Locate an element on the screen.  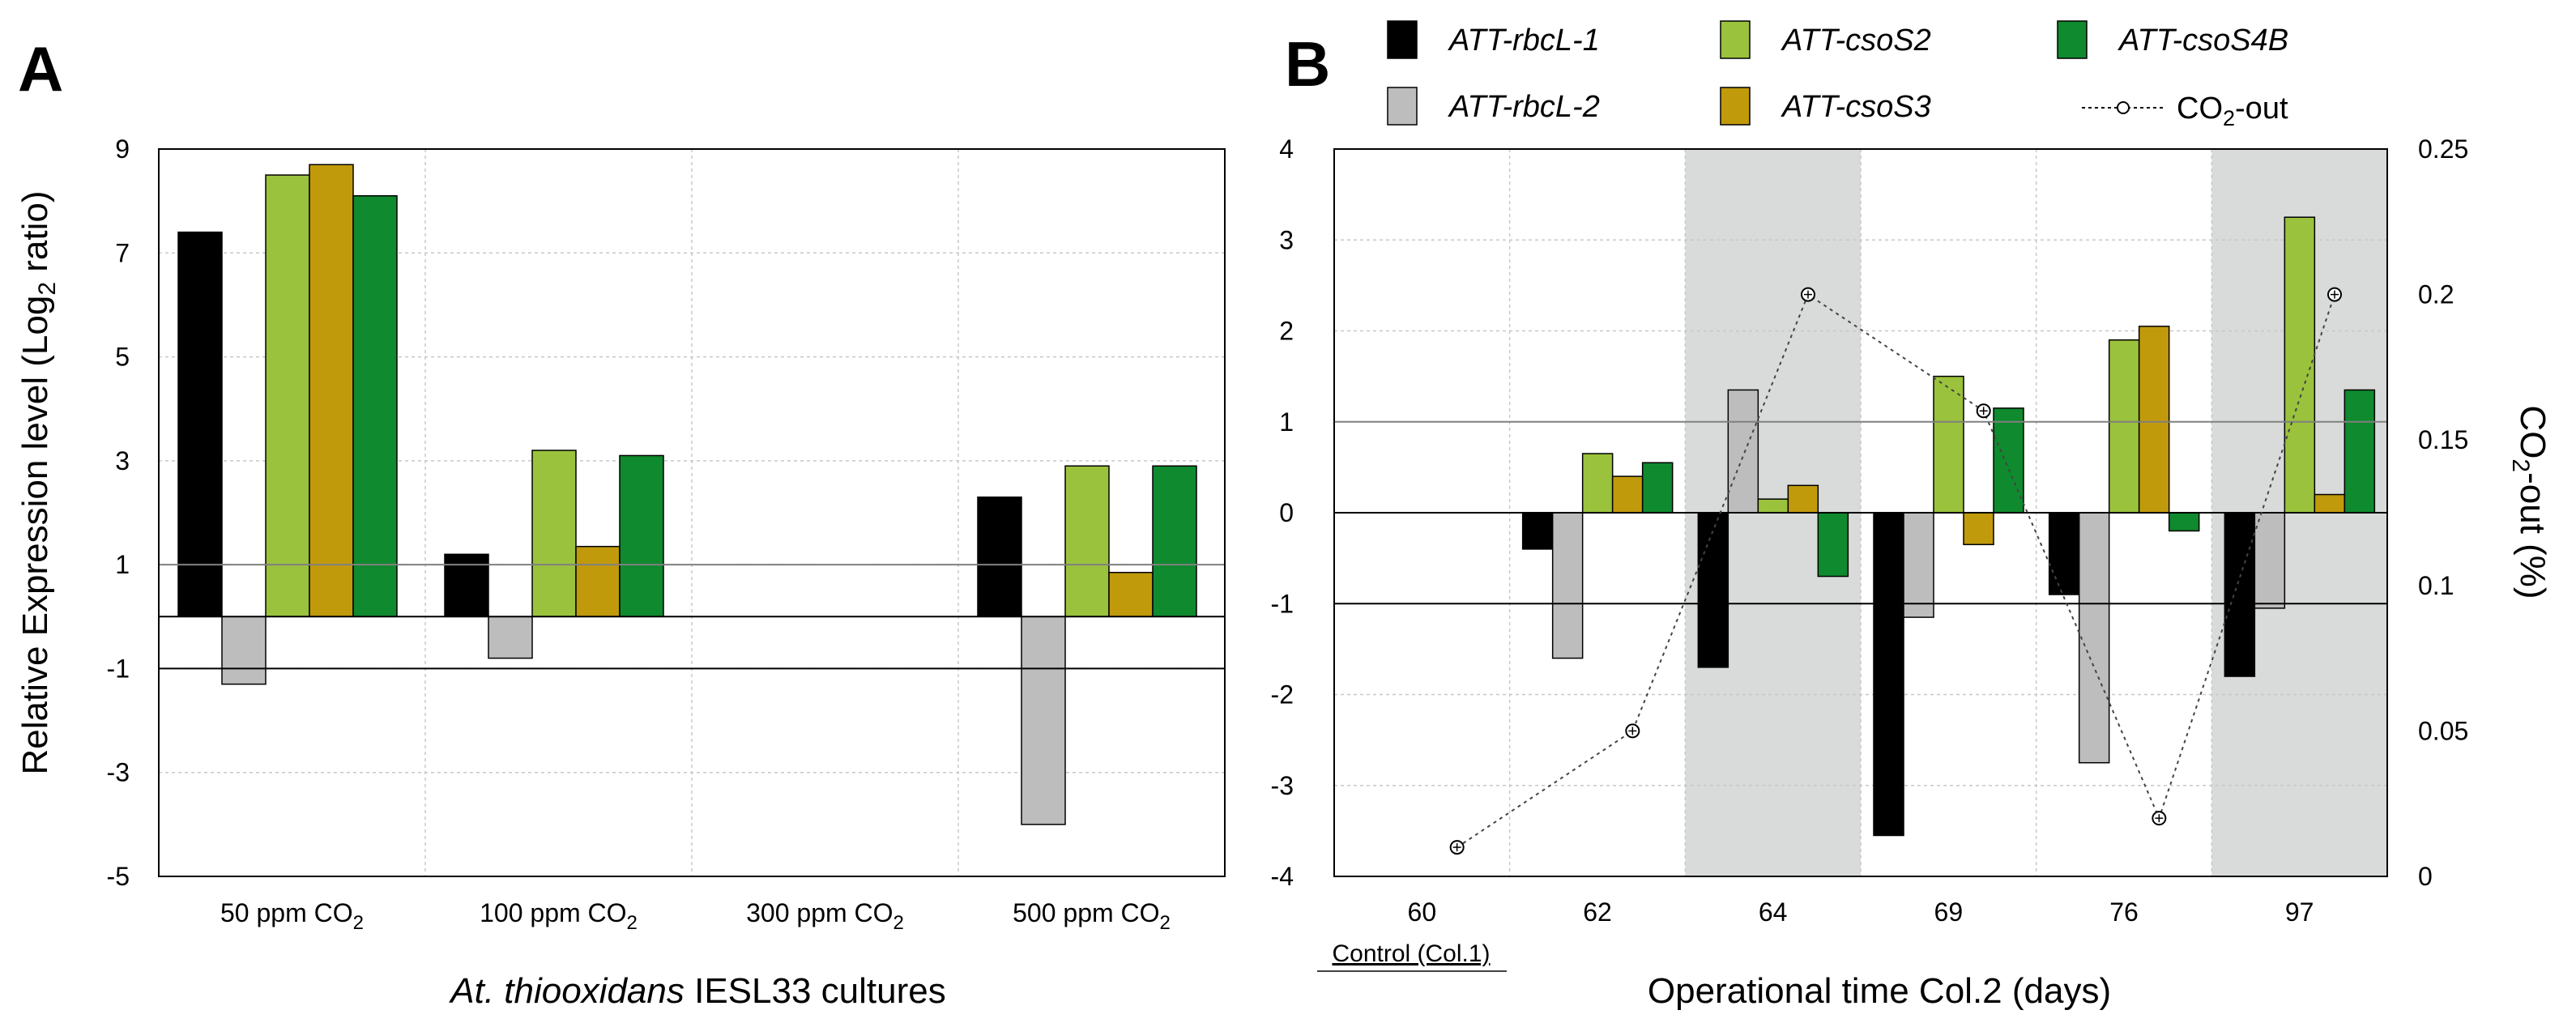
legend-swatch-rbcL2 is located at coordinates (1403, 107).